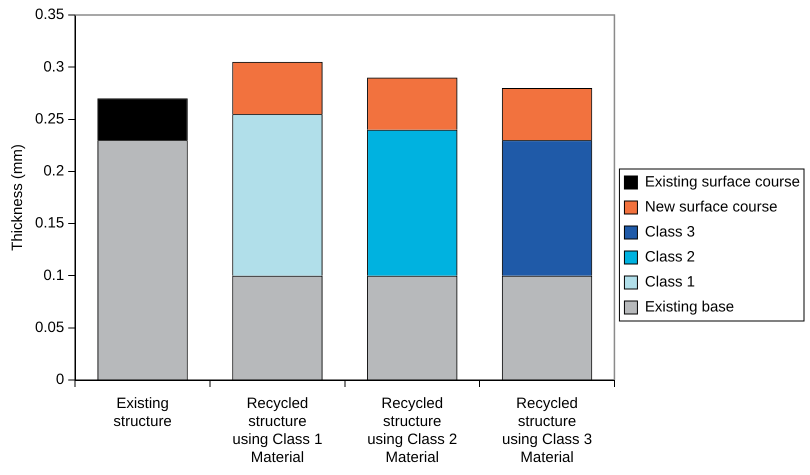 Image resolution: width=810 pixels, height=475 pixels. I want to click on y-axis-title: Thickness (mm), so click(17, 197).